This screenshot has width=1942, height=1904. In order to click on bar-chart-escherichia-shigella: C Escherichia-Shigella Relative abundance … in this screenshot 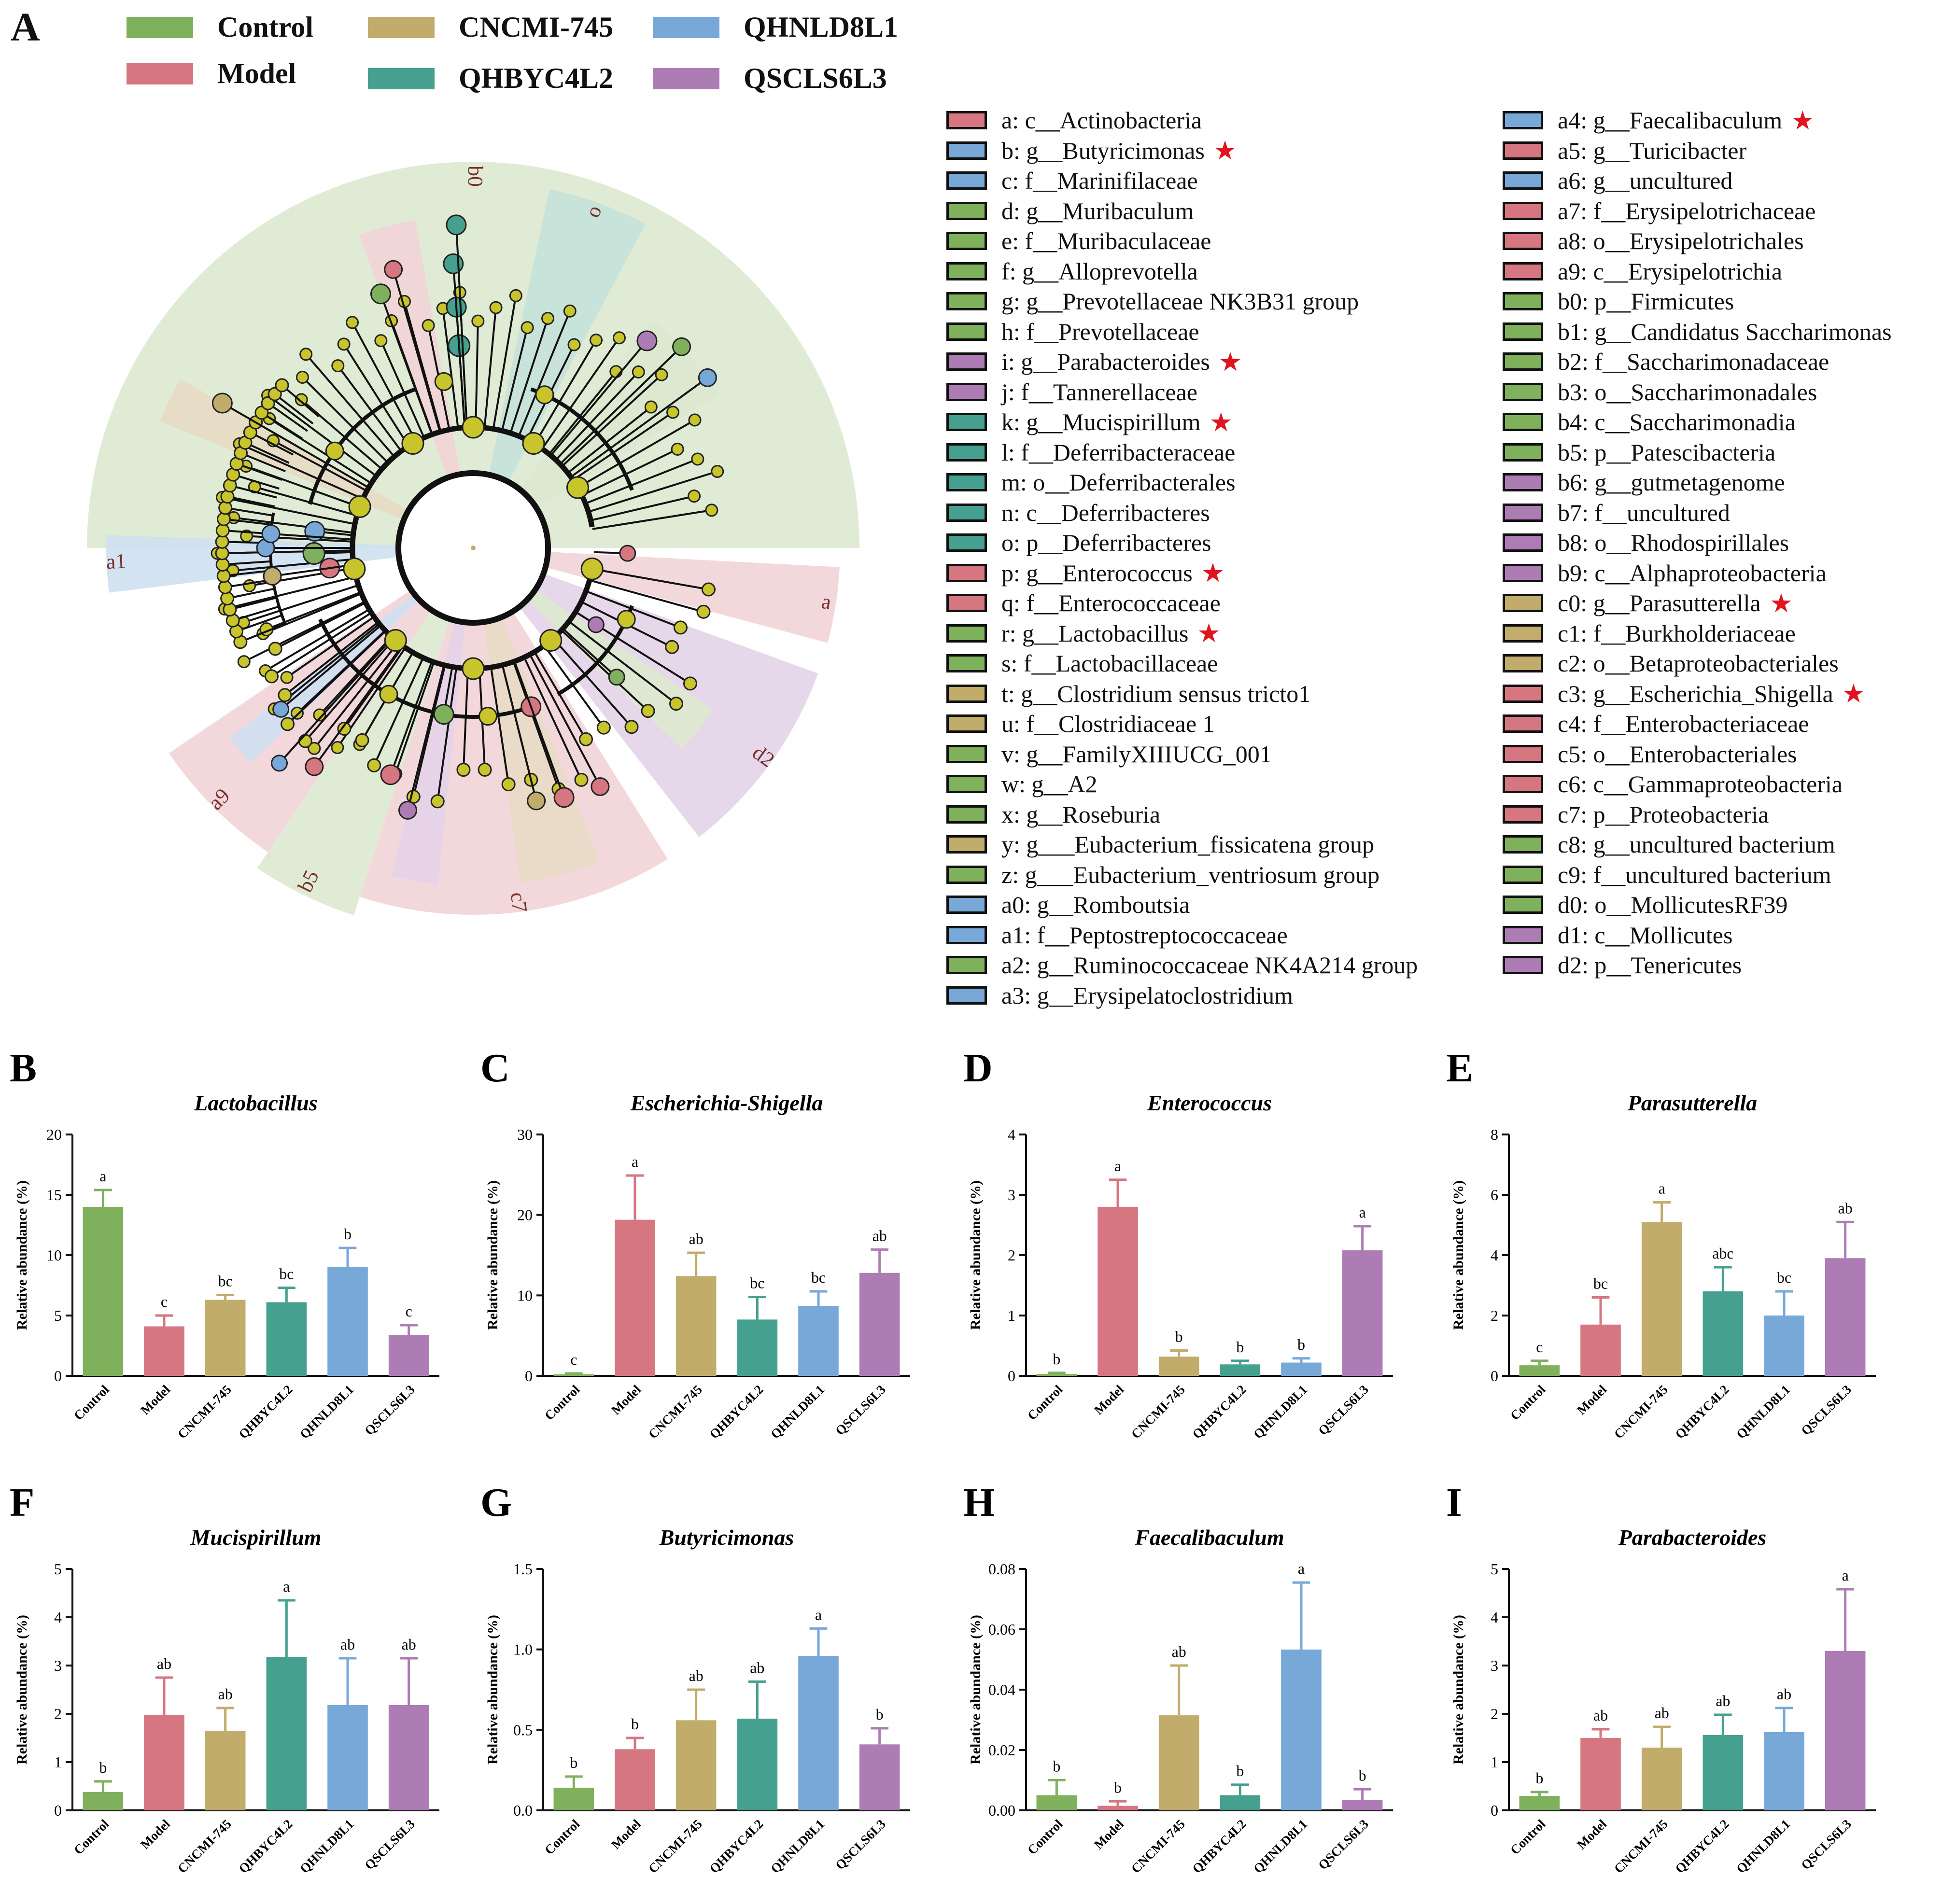, I will do `click(695, 1244)`.